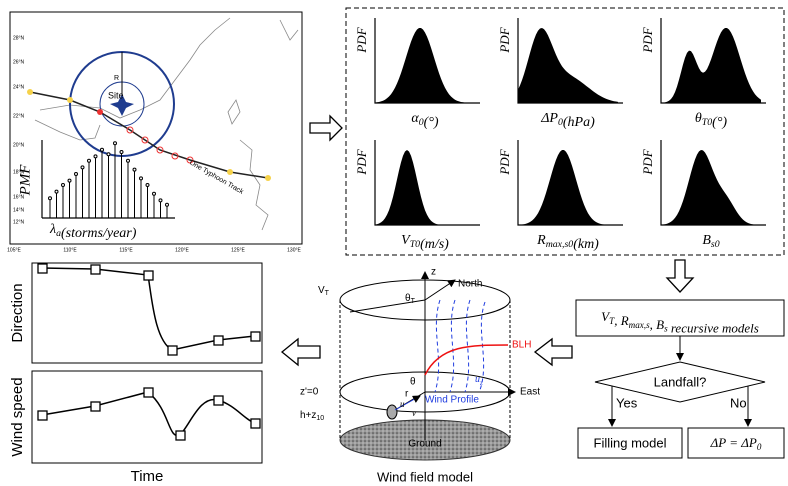 This screenshot has height=486, width=788. I want to click on label: θ, so click(413, 382).